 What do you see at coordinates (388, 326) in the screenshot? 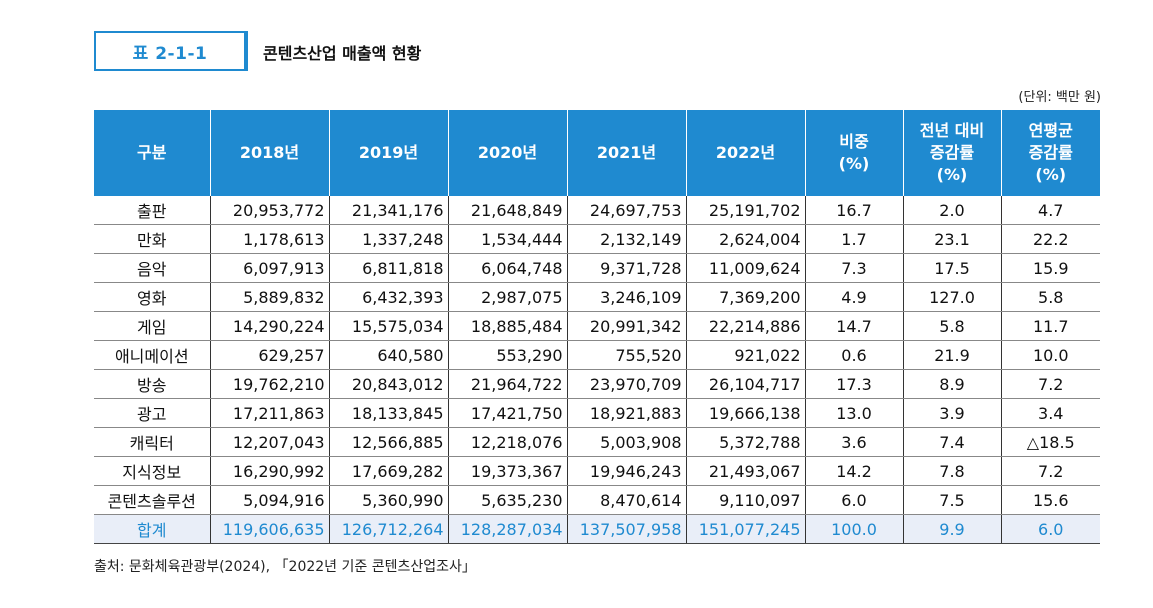
I see `table-cell: 15,575,034` at bounding box center [388, 326].